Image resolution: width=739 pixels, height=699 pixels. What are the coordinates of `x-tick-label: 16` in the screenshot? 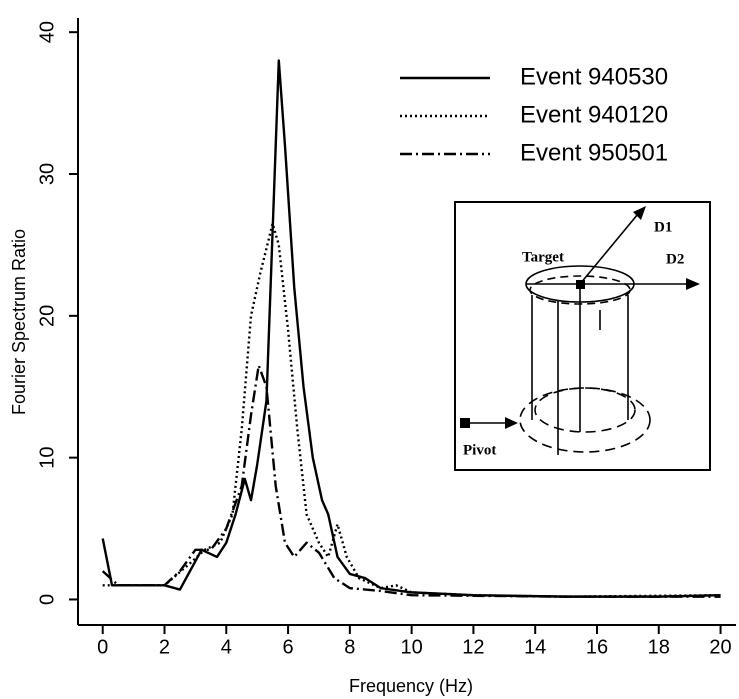 It's located at (597, 647).